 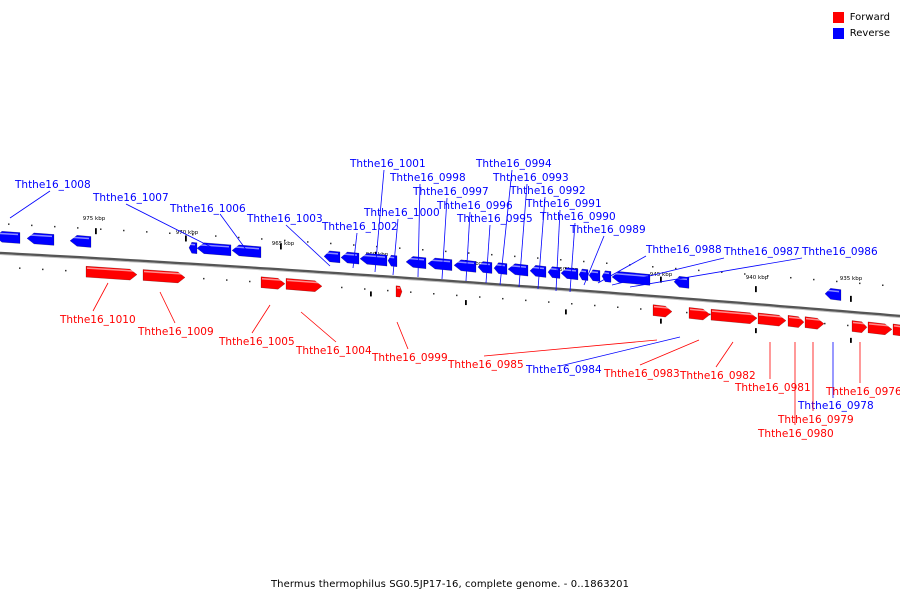 I want to click on legend-reverse: Reverse, so click(x=861, y=33).